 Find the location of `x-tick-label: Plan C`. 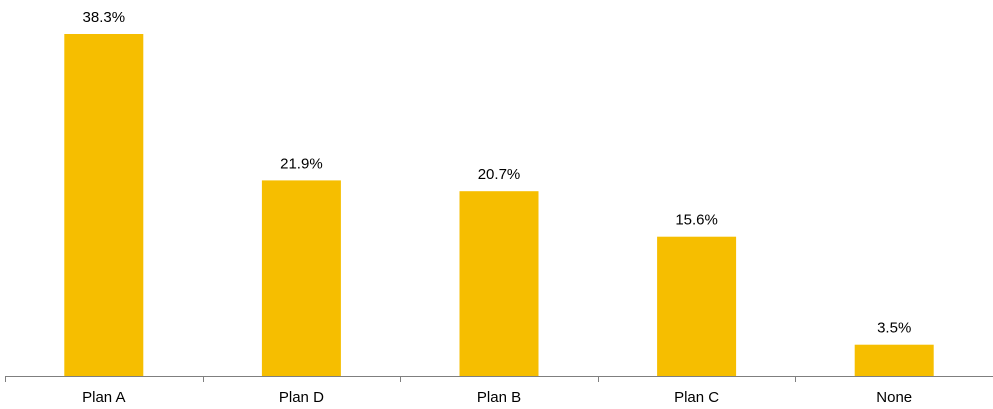

x-tick-label: Plan C is located at coordinates (696, 397).